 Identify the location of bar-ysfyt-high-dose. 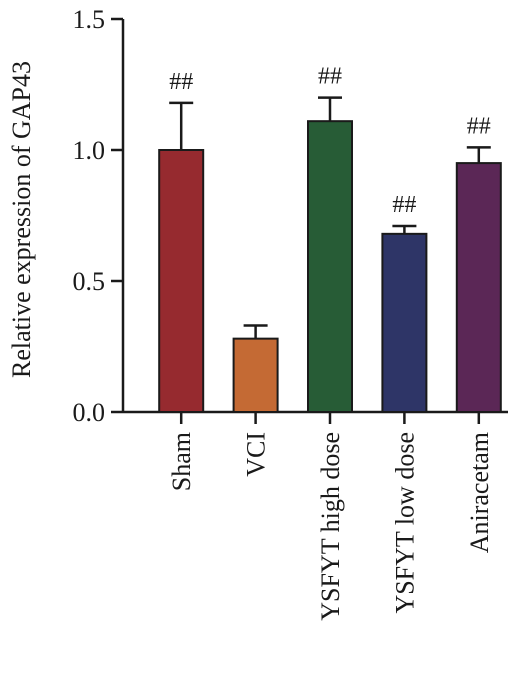
(330, 267).